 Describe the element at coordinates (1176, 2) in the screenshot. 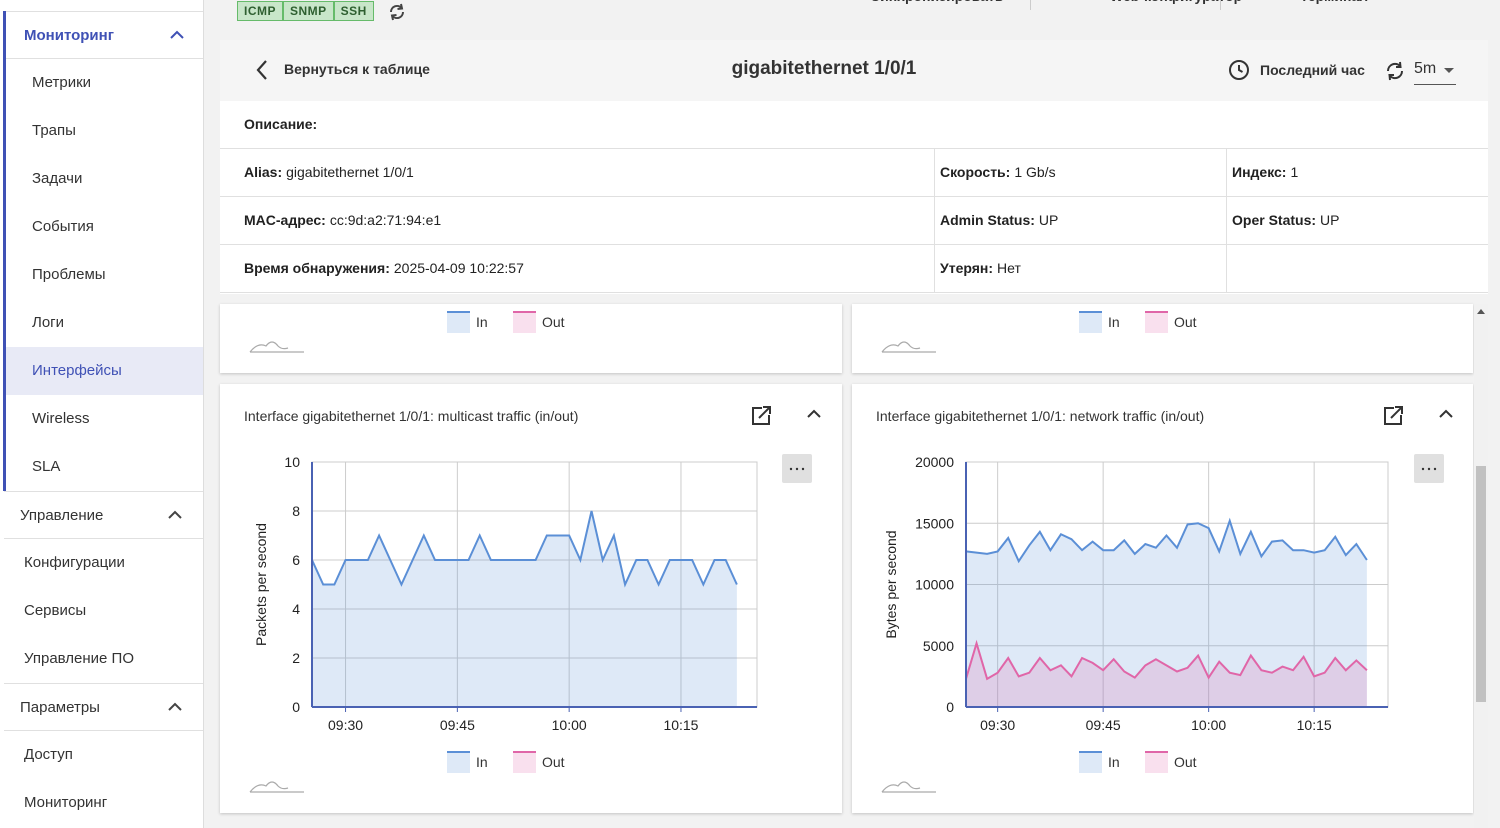

I see `toolbar-action: Web-конфигуратор` at that location.